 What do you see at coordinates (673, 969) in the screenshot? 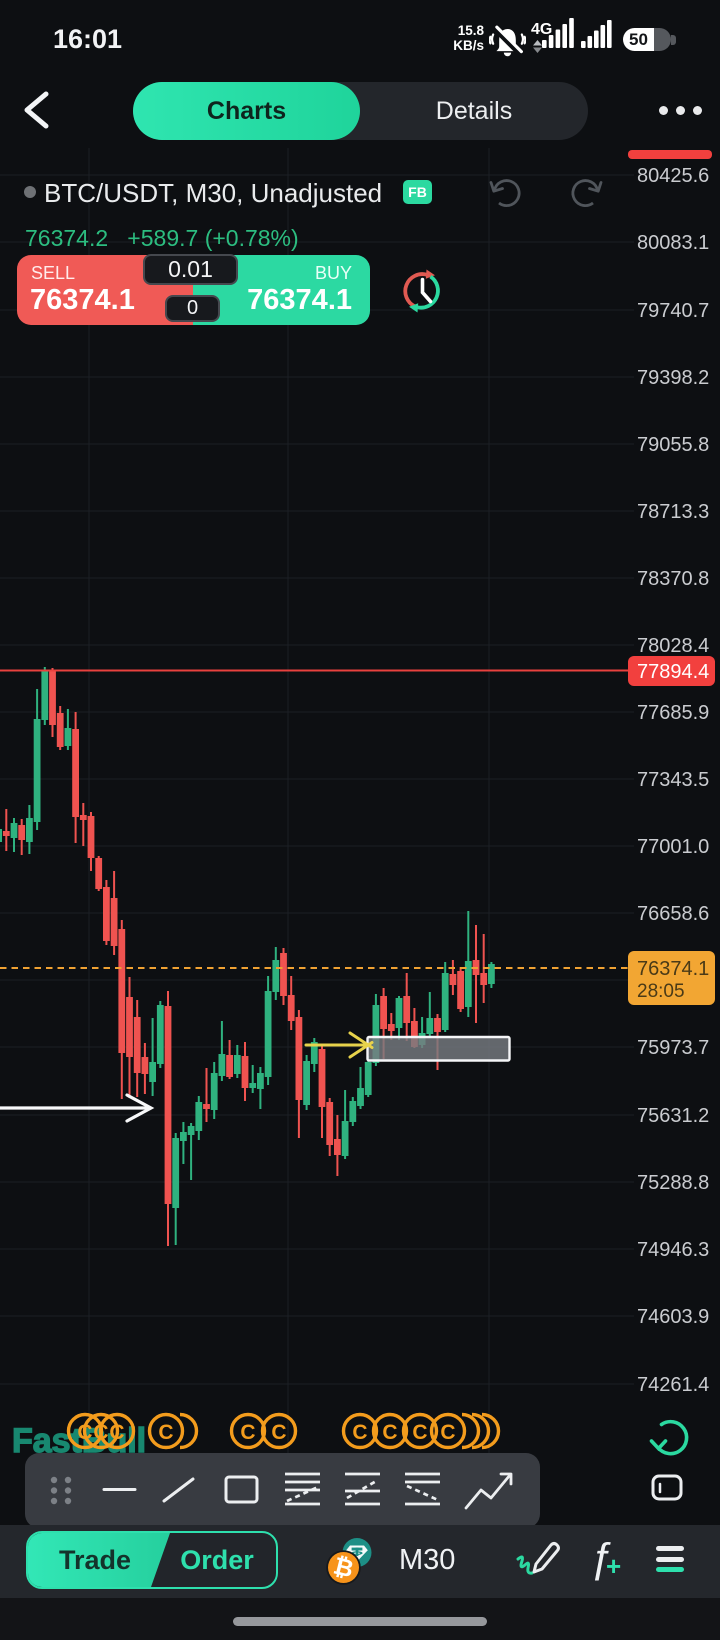
I see `svg-text: 76374.1` at bounding box center [673, 969].